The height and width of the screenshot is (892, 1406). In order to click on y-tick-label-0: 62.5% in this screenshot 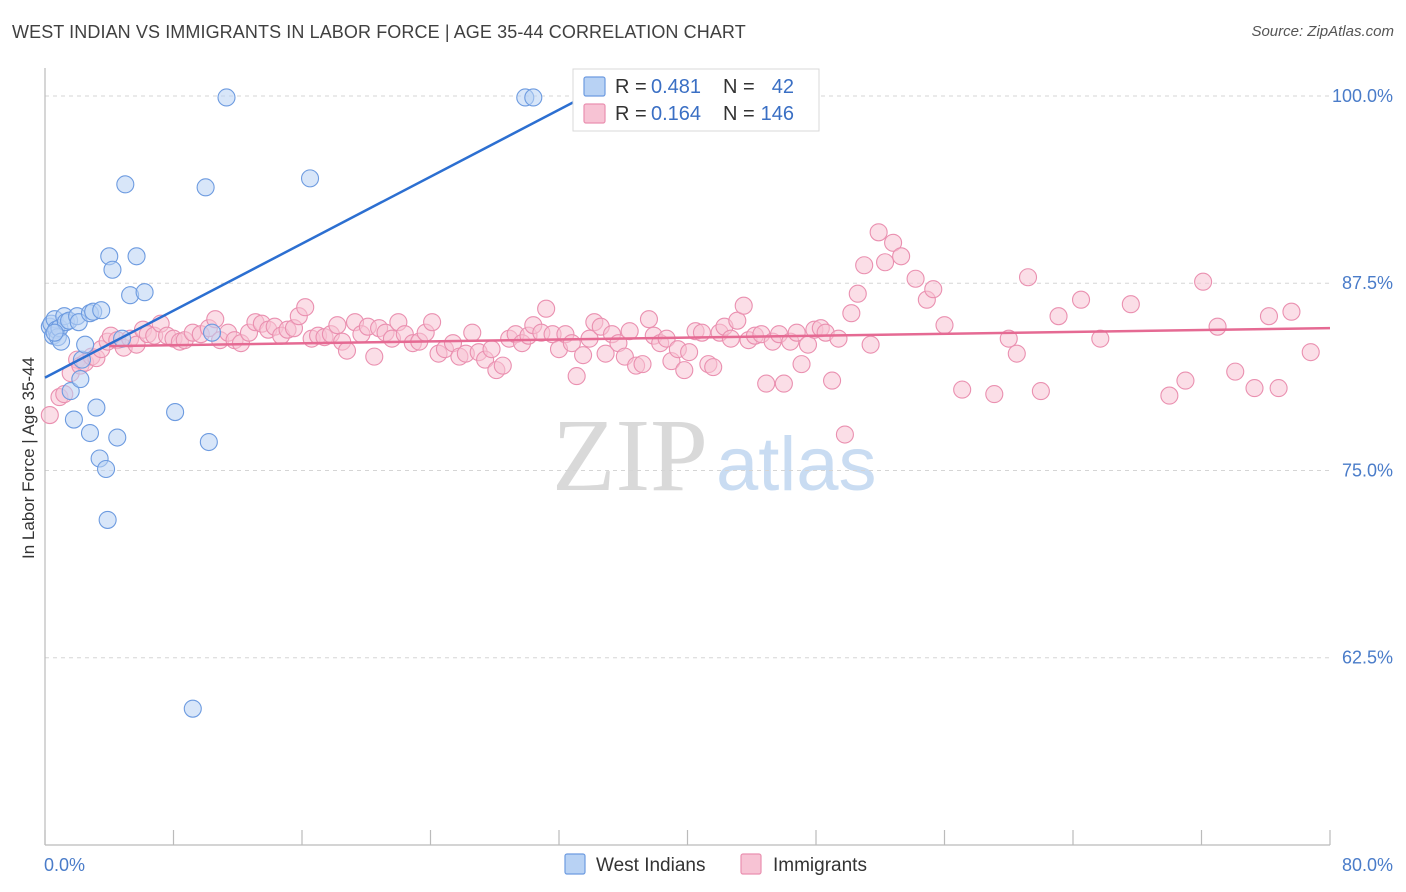, I will do `click(1367, 658)`.